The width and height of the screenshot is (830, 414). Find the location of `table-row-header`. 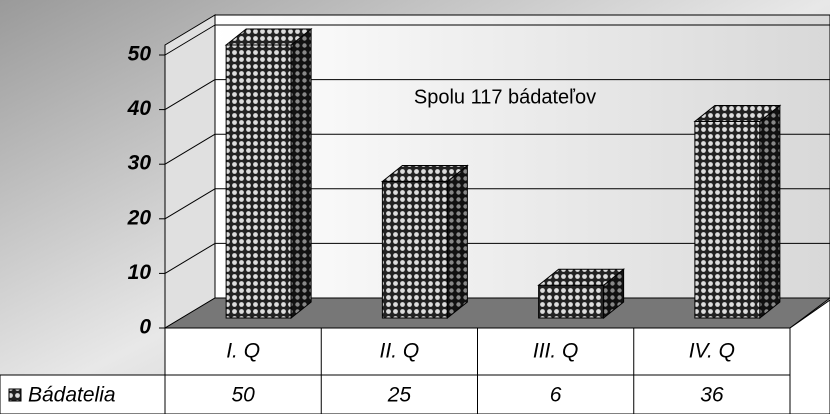

table-row-header is located at coordinates (83, 394).